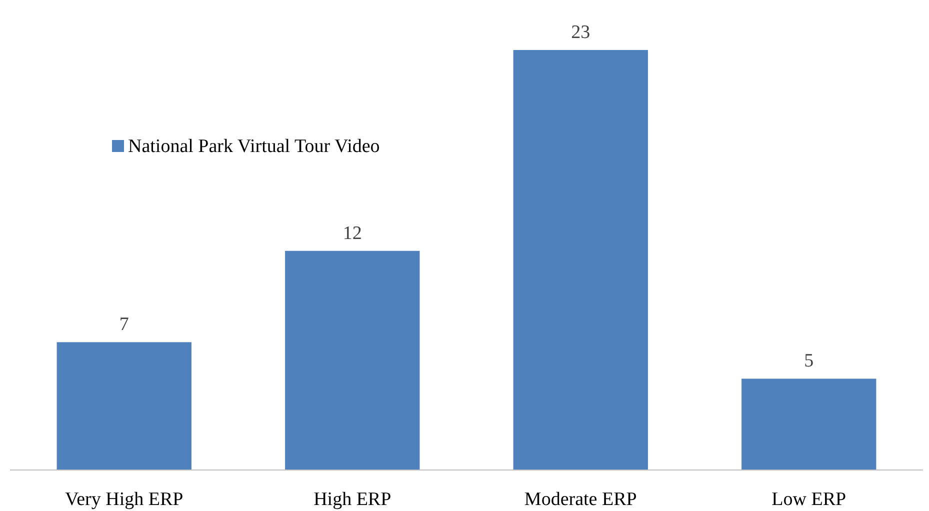 The image size is (929, 511). I want to click on data-label: 7, so click(124, 325).